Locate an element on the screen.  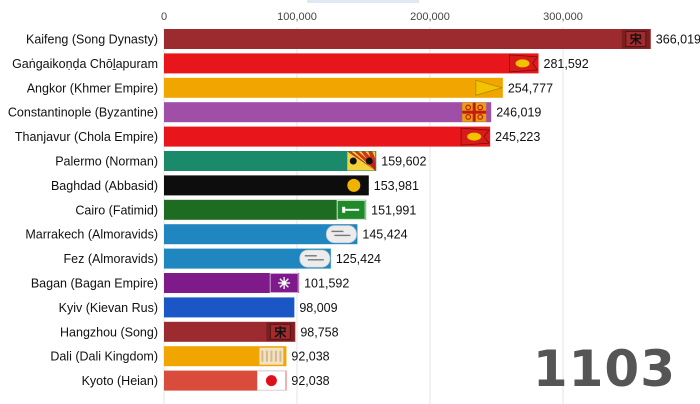
top-strip is located at coordinates (363, 1).